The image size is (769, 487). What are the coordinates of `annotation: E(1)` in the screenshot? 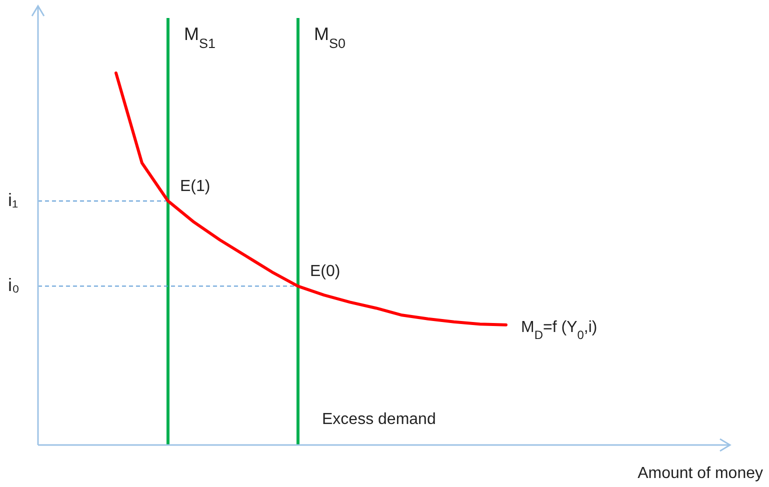 It's located at (195, 186).